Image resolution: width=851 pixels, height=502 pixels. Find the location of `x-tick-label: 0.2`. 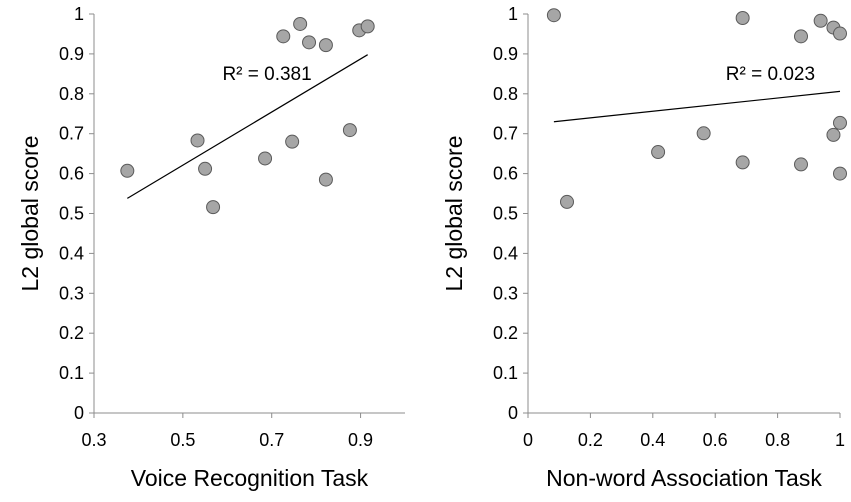

x-tick-label: 0.2 is located at coordinates (590, 440).